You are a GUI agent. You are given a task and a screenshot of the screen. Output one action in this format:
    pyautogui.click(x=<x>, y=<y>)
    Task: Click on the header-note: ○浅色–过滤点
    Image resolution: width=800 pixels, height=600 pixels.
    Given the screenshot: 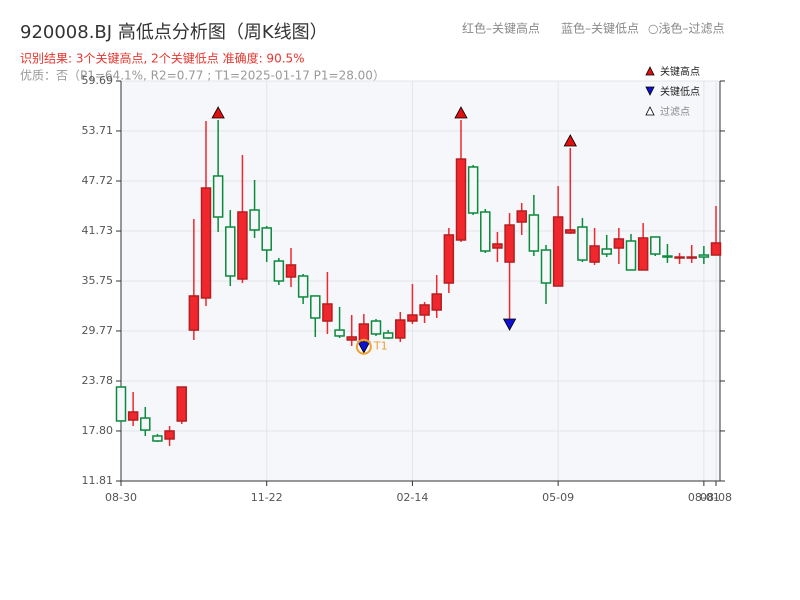 What is the action you would take?
    pyautogui.click(x=686, y=29)
    